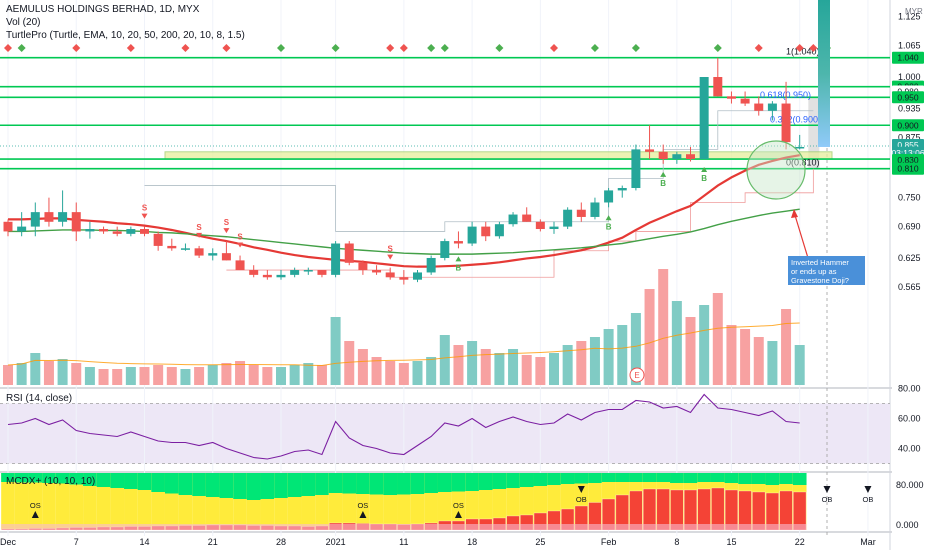 The height and width of the screenshot is (555, 932). What do you see at coordinates (731, 542) in the screenshot?
I see `time-tick-label: 15` at bounding box center [731, 542].